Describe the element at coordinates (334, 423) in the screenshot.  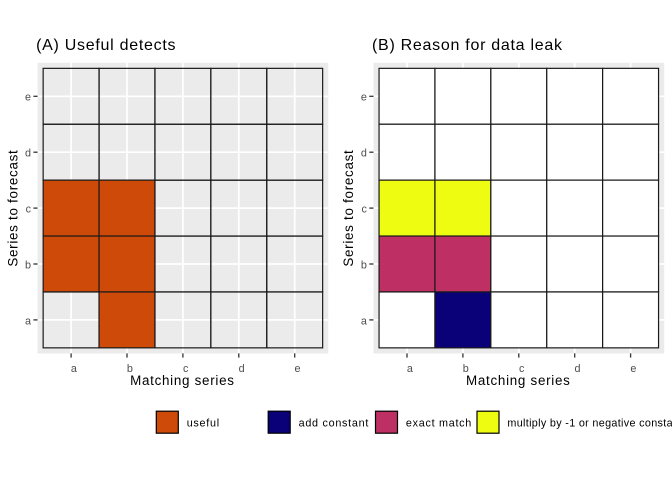
I see `svg-text: add constant` at that location.